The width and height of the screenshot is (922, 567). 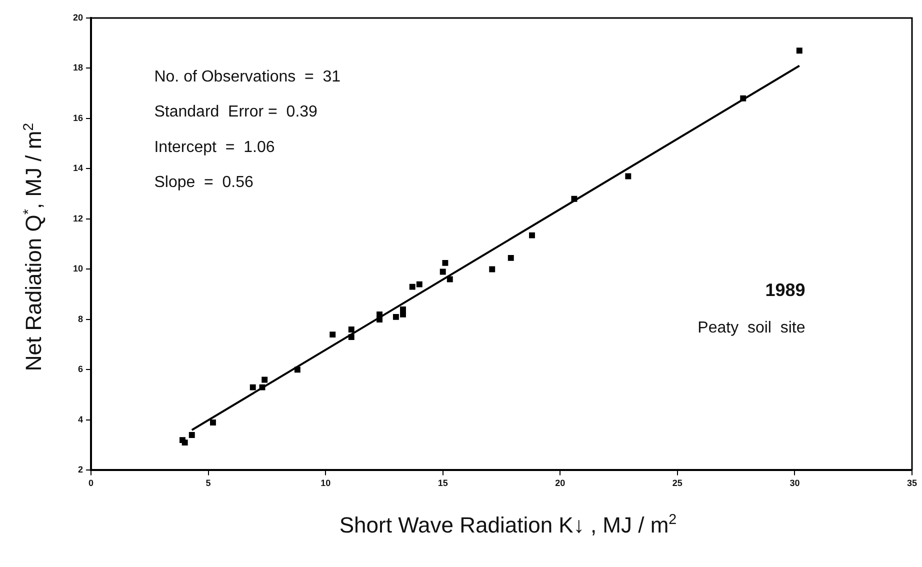 I want to click on x-tick-label: 20, so click(x=560, y=483).